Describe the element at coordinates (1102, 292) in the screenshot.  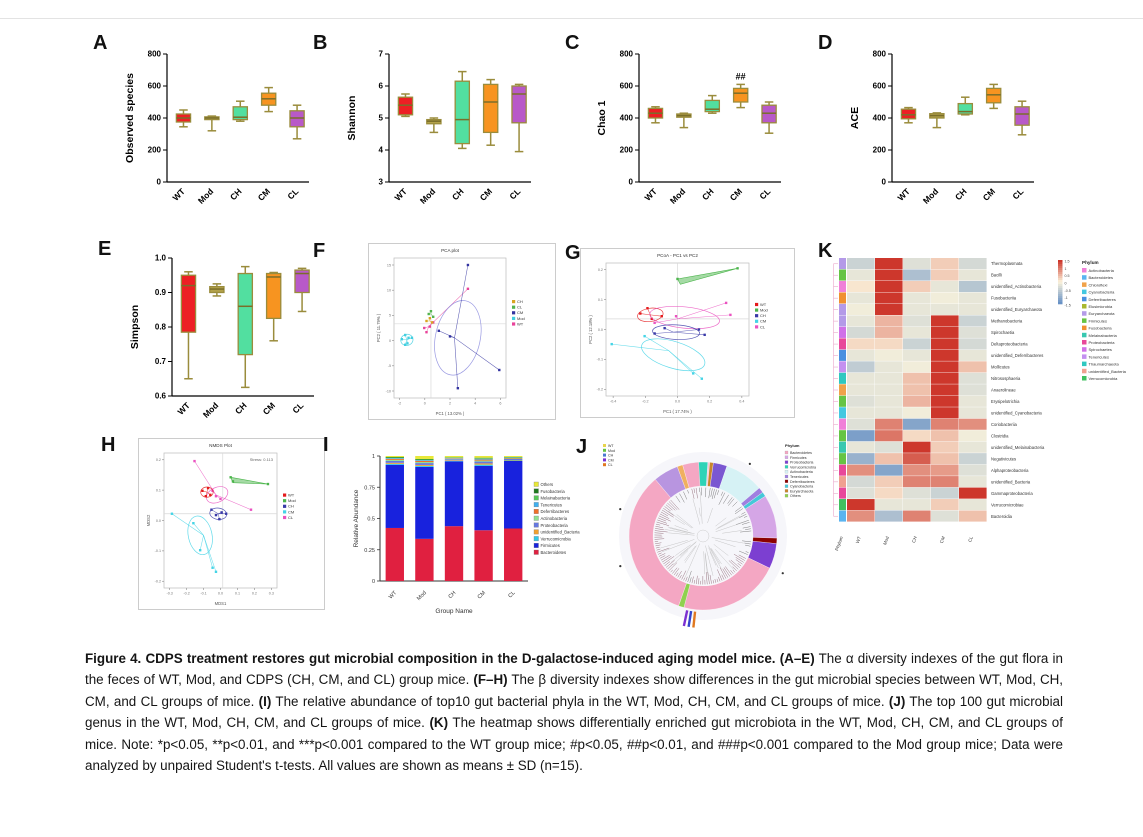
I see `svg-text: Cyanobacteria` at that location.